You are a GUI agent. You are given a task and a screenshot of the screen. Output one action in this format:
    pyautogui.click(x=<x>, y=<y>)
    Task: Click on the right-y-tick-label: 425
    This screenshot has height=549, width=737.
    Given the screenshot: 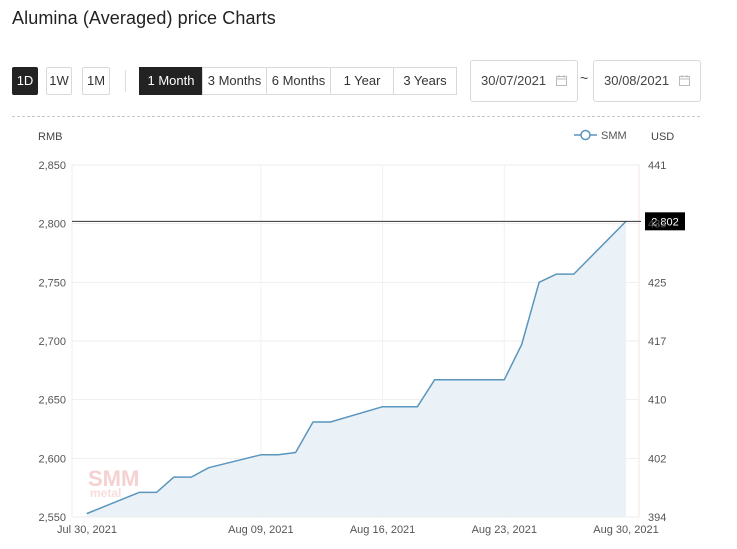 What is the action you would take?
    pyautogui.click(x=657, y=283)
    